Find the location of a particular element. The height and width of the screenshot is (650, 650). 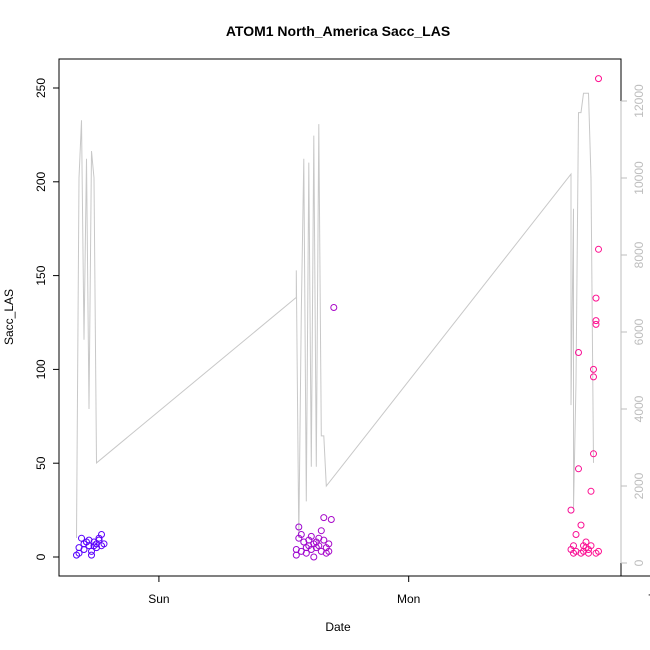

x-tick-label-0: Sun is located at coordinates (158, 599).